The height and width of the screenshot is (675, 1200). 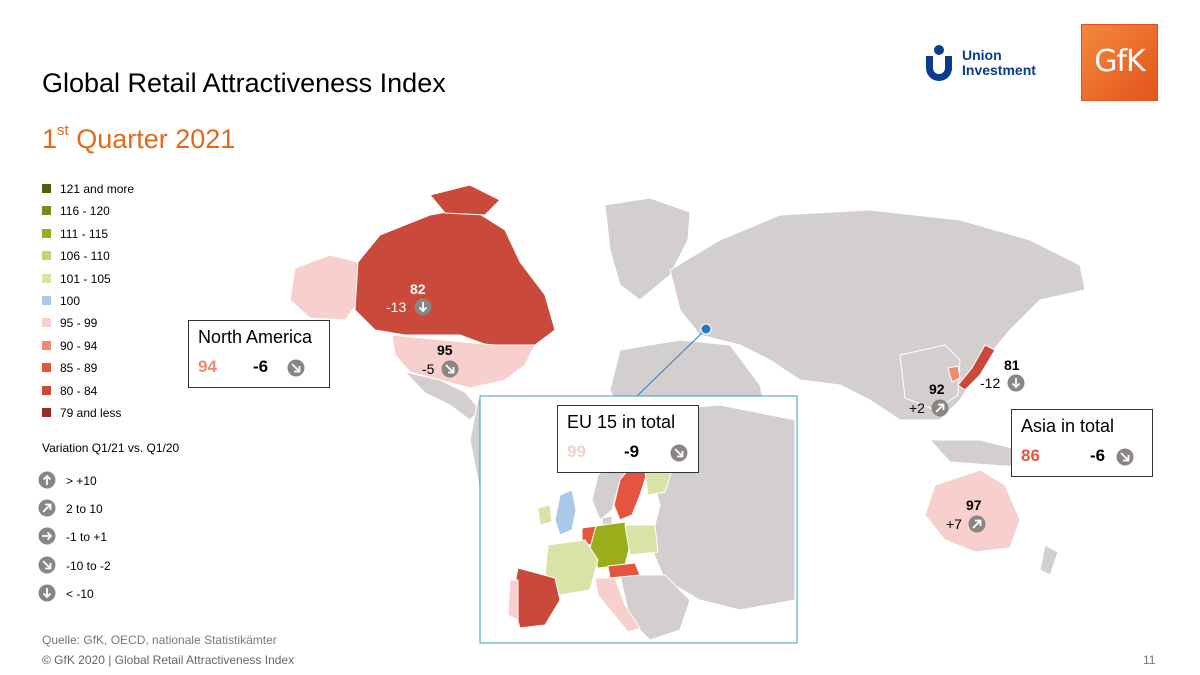 What do you see at coordinates (80, 593) in the screenshot?
I see `variation-label: < -10` at bounding box center [80, 593].